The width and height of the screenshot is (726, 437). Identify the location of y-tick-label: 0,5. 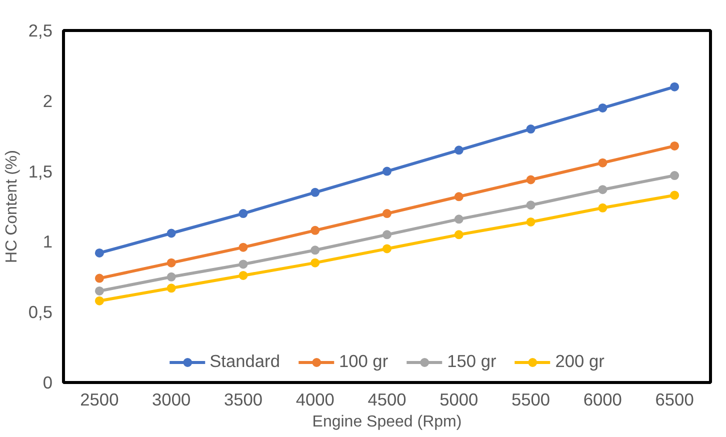
(40, 312).